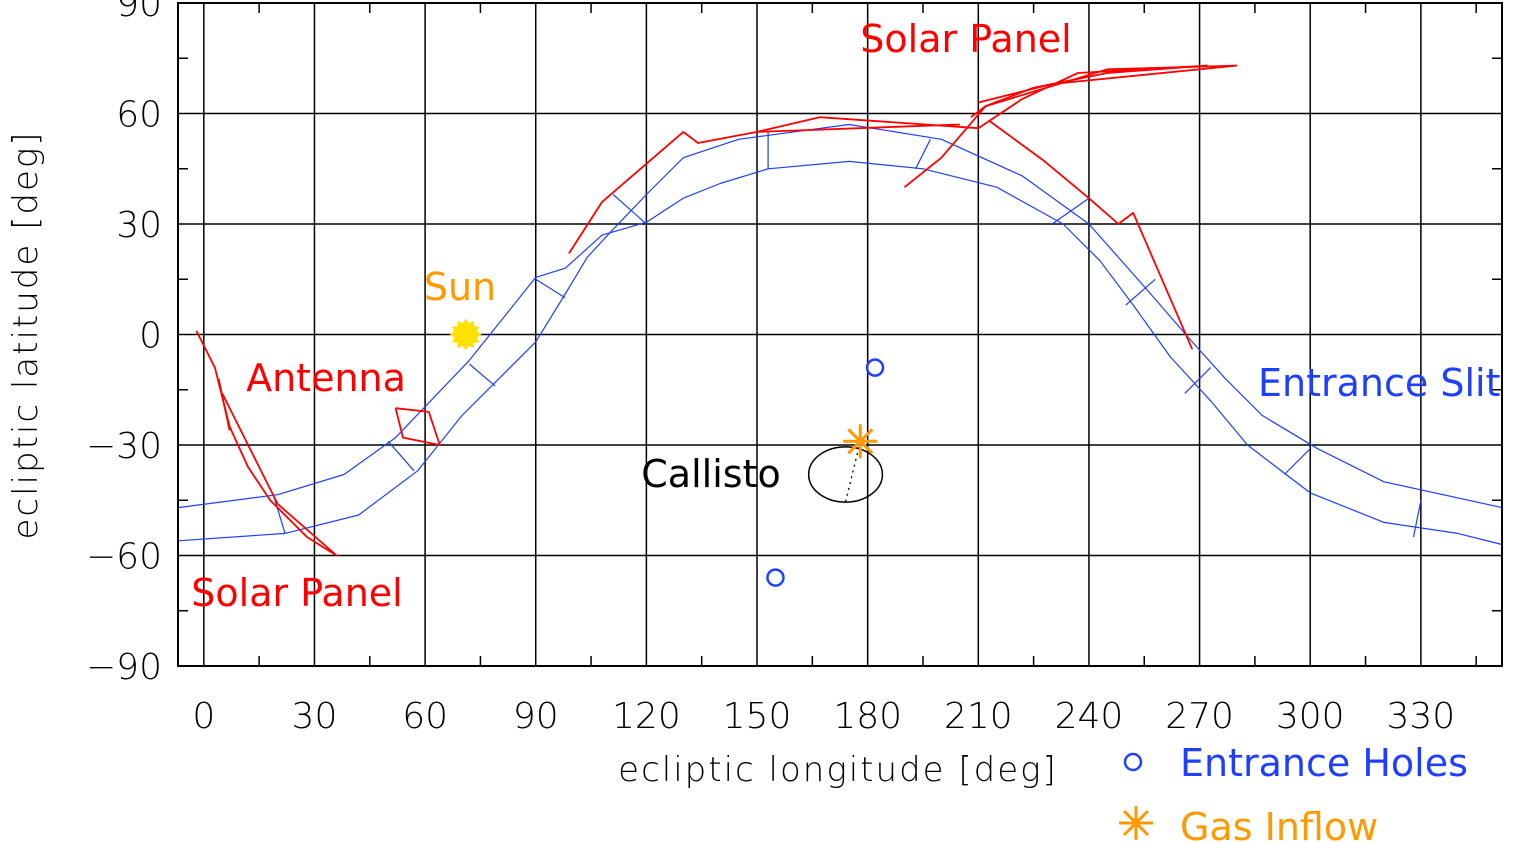 The width and height of the screenshot is (1524, 842). What do you see at coordinates (124, 667) in the screenshot?
I see `y-tick-label: −90` at bounding box center [124, 667].